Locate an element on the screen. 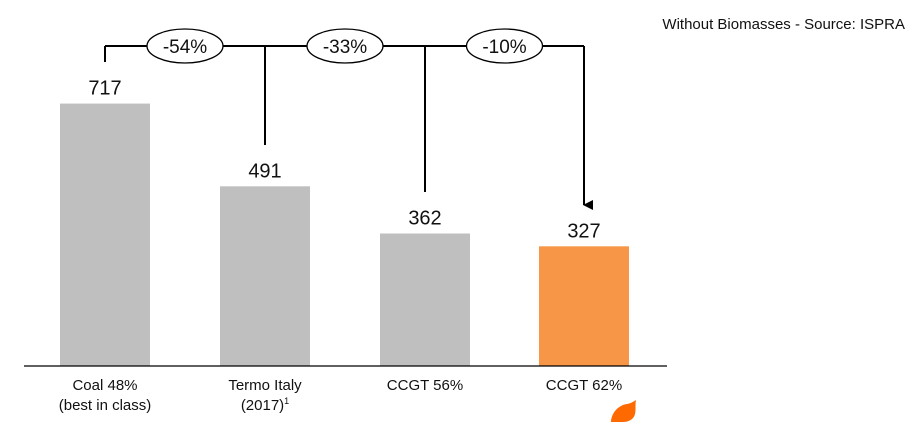 The height and width of the screenshot is (423, 919). footnote-marker: 1 is located at coordinates (287, 401).